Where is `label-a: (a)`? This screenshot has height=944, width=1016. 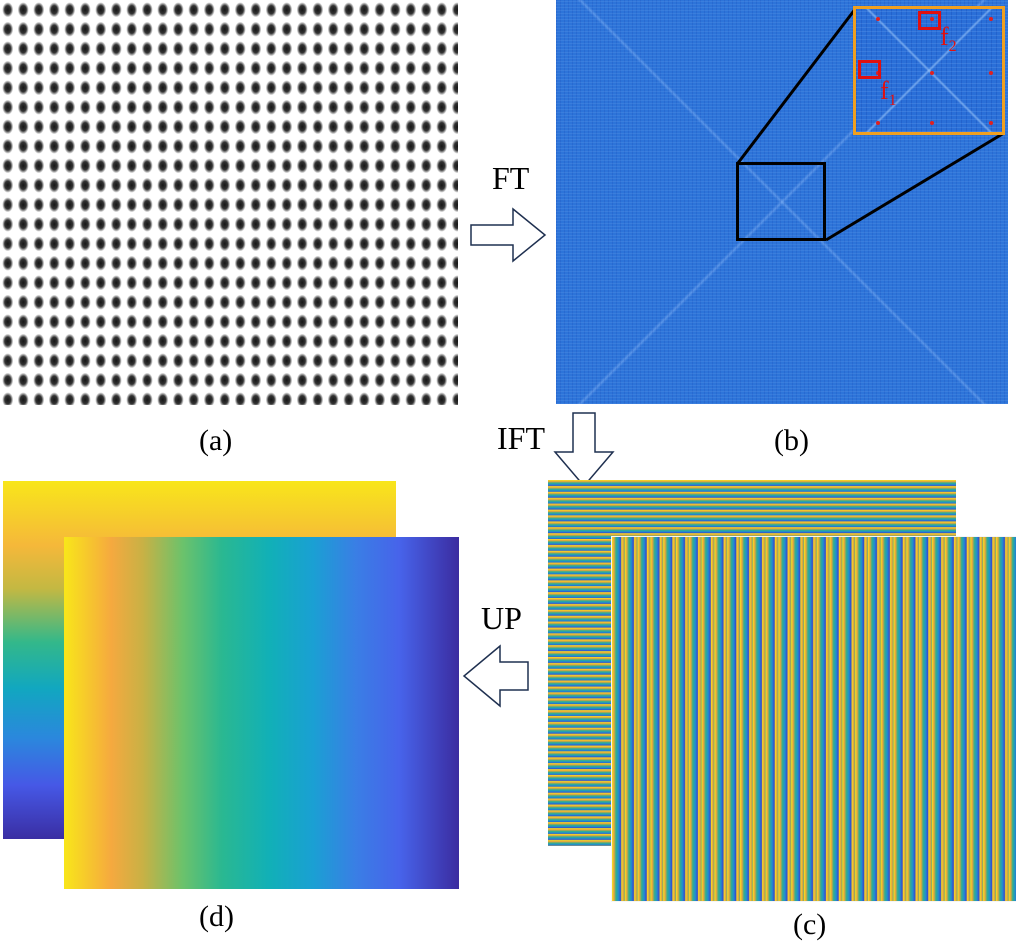
label-a: (a) is located at coordinates (216, 440).